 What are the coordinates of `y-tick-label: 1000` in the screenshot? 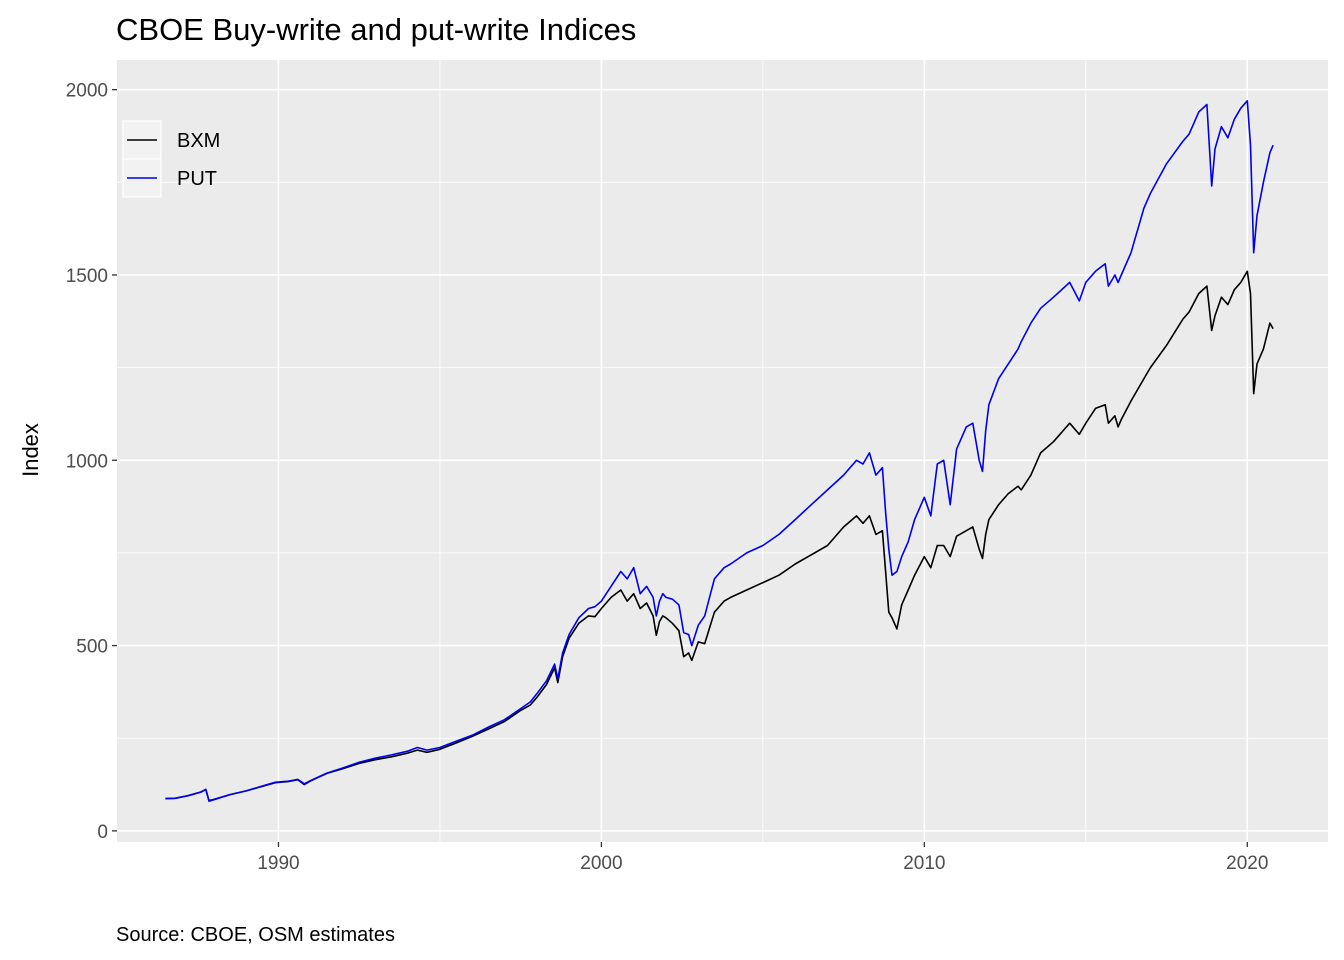 It's located at (87, 461).